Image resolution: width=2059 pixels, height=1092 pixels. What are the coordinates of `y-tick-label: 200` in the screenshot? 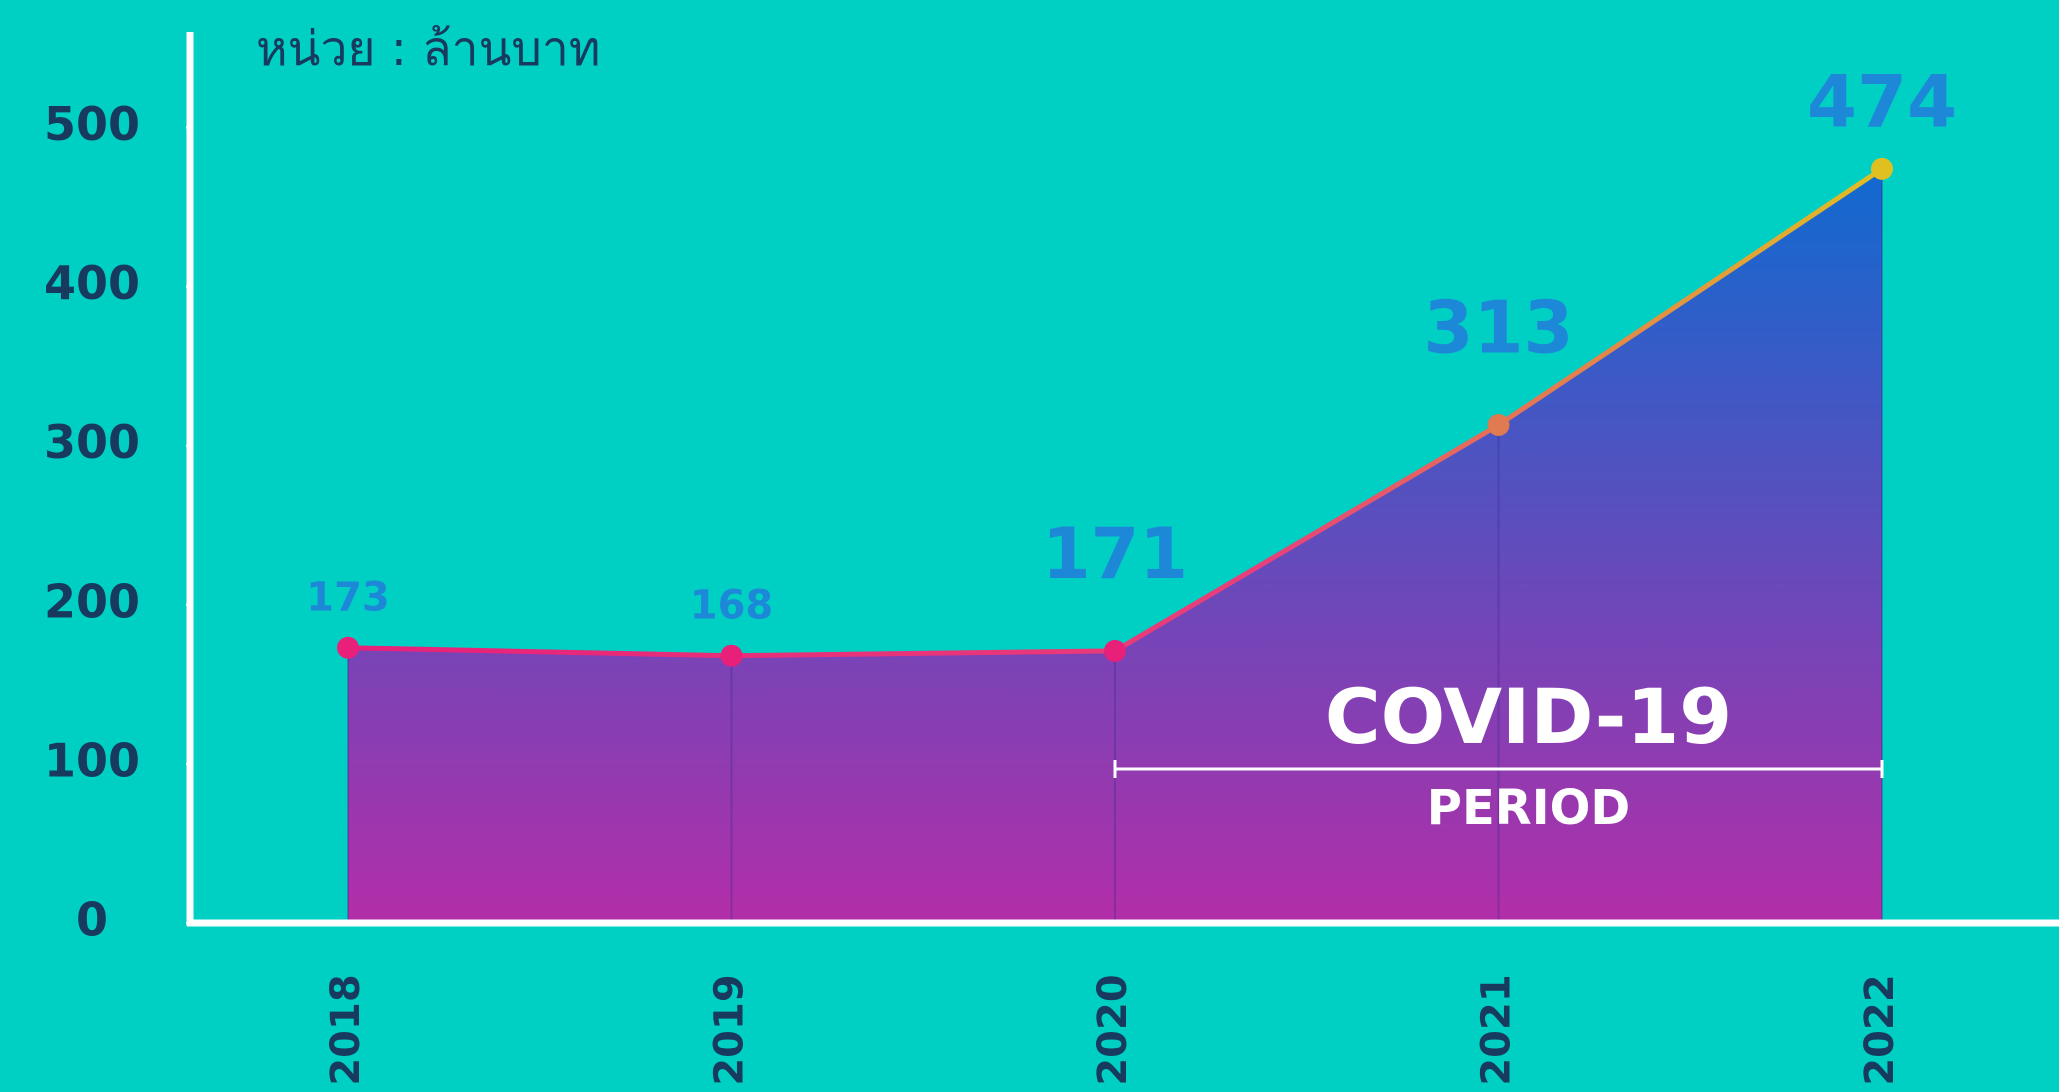 It's located at (92, 601).